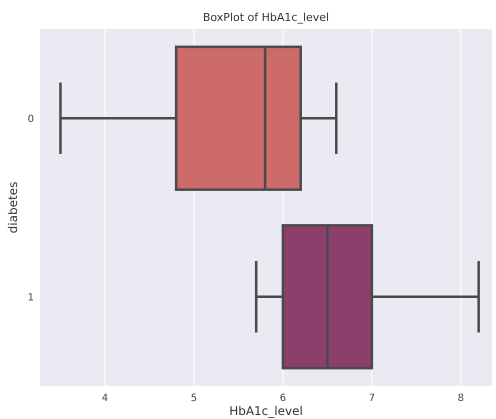  What do you see at coordinates (461, 398) in the screenshot?
I see `x-tick-label: 8` at bounding box center [461, 398].